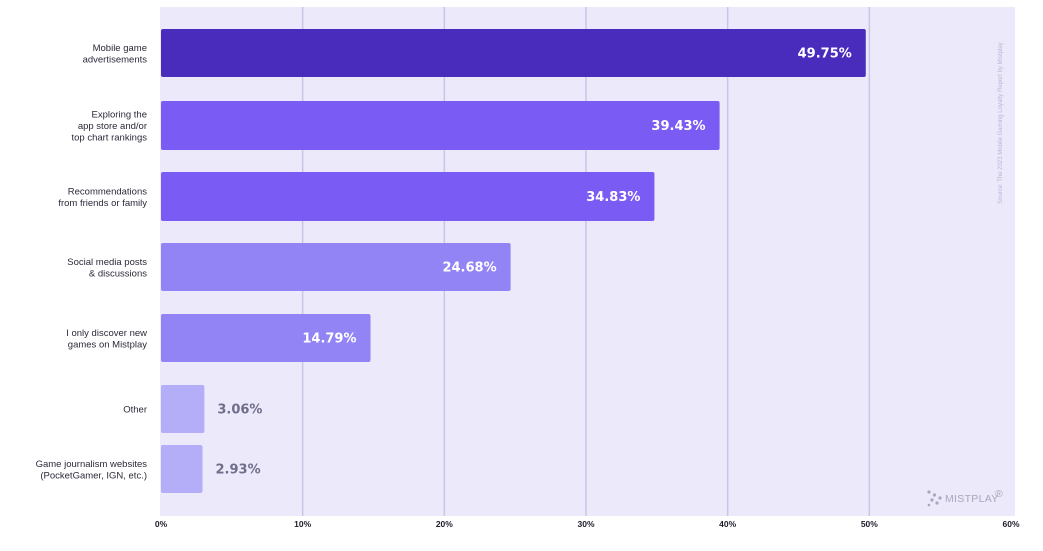 The image size is (1043, 551). I want to click on x-tick-label: 0%, so click(161, 524).